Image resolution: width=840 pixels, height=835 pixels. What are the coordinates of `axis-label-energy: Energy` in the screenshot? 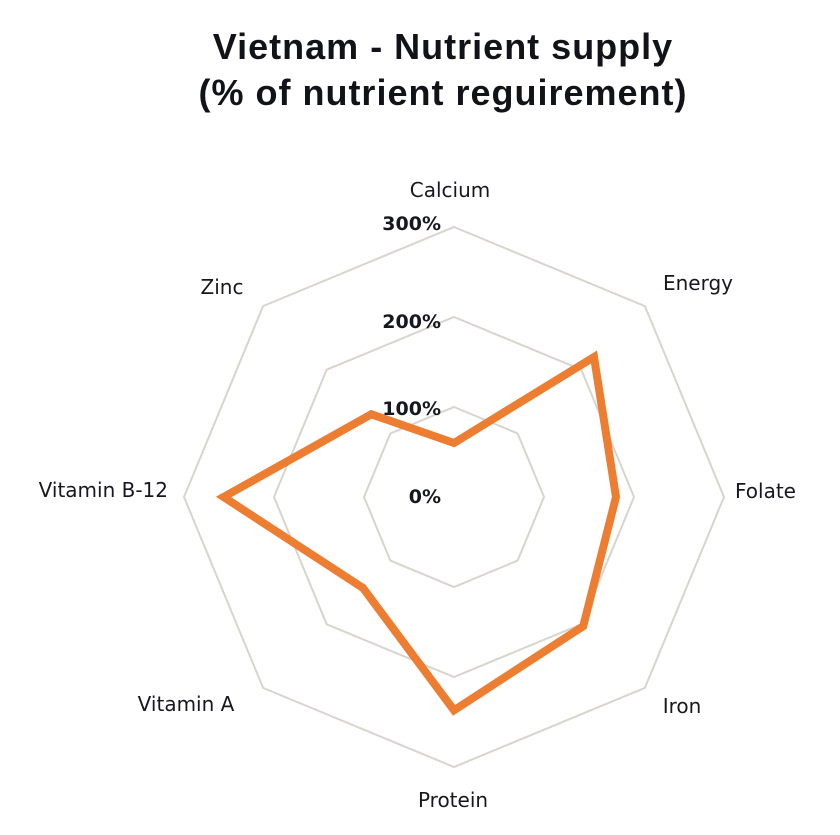 It's located at (698, 283).